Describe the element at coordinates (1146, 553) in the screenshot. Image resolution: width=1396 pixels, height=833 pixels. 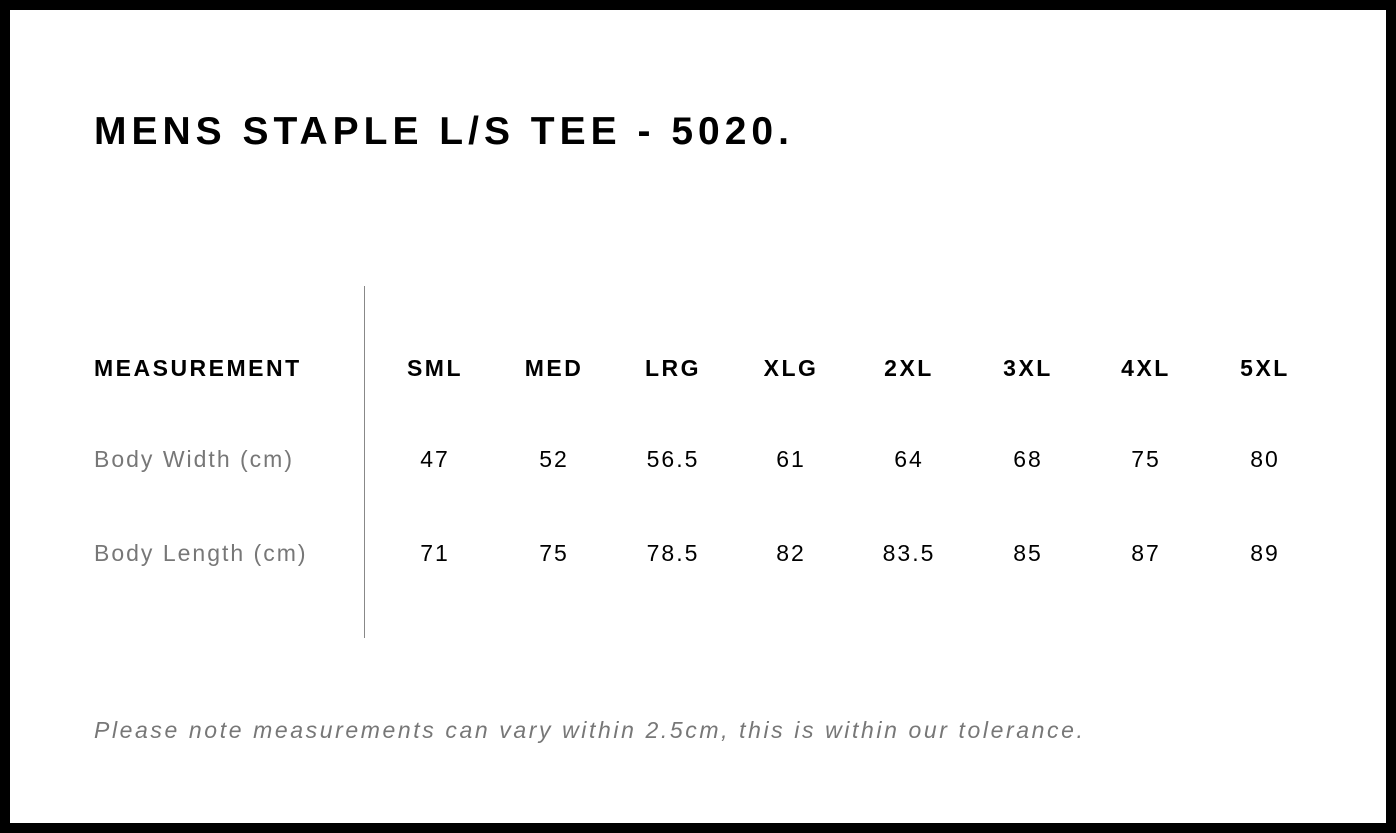
I see `table-cell: 87` at that location.